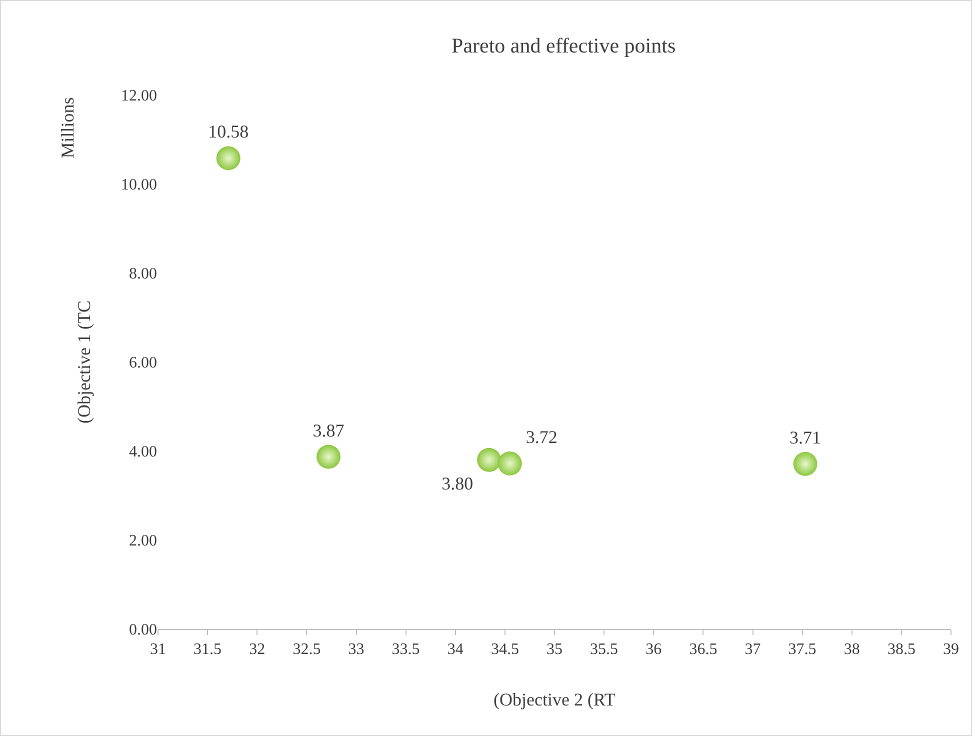  I want to click on x-tick-label: 38, so click(852, 649).